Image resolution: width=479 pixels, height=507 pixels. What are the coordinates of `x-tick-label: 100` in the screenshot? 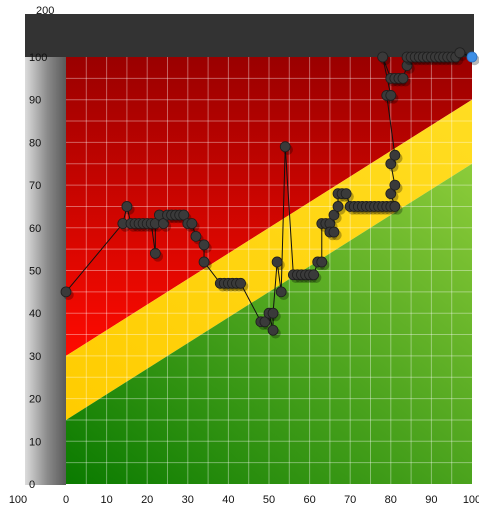 It's located at (471, 500).